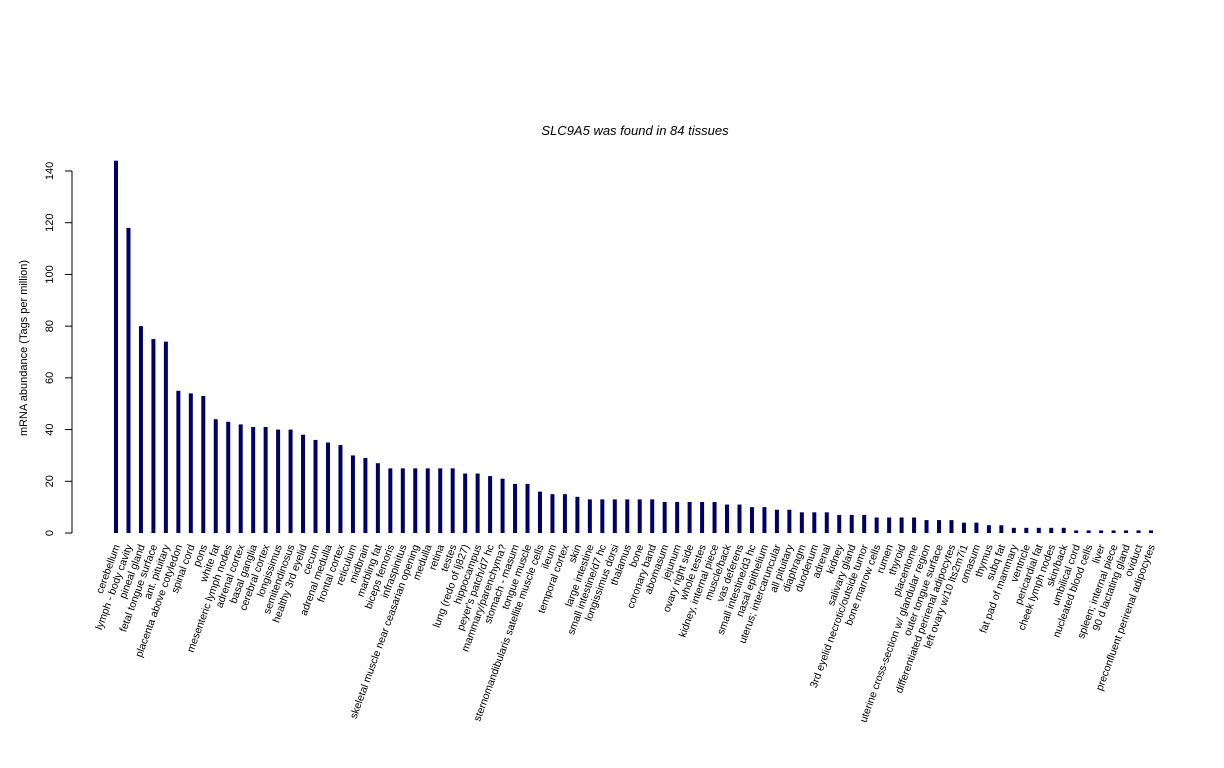 This screenshot has width=1224, height=768. What do you see at coordinates (635, 130) in the screenshot?
I see `chart-title: SLC9A5 was found in 84 tissues` at bounding box center [635, 130].